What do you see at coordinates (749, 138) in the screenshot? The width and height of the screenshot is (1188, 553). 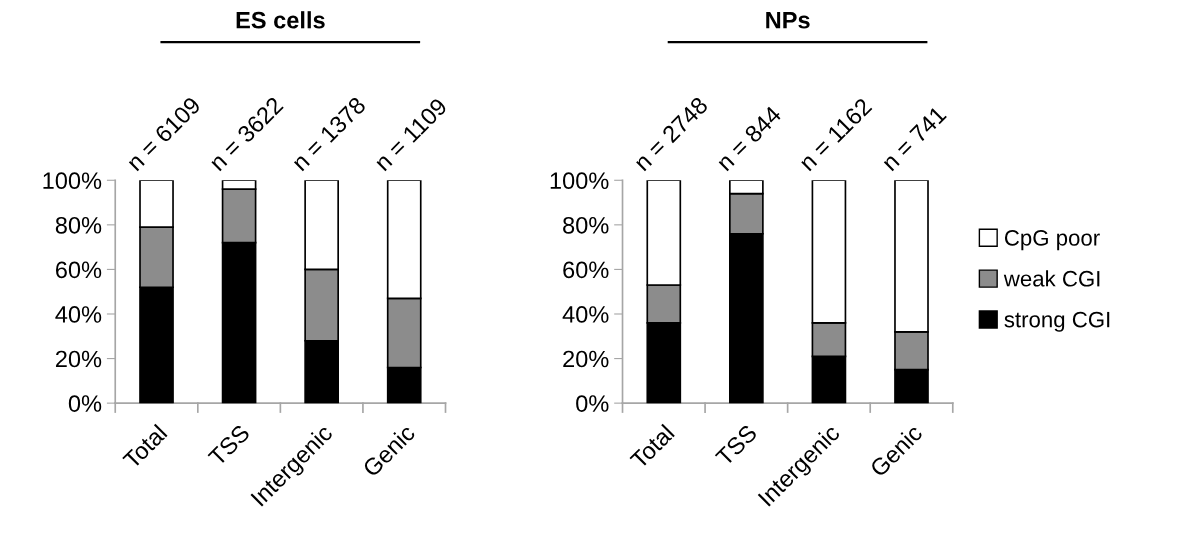 I see `text: n = 844` at bounding box center [749, 138].